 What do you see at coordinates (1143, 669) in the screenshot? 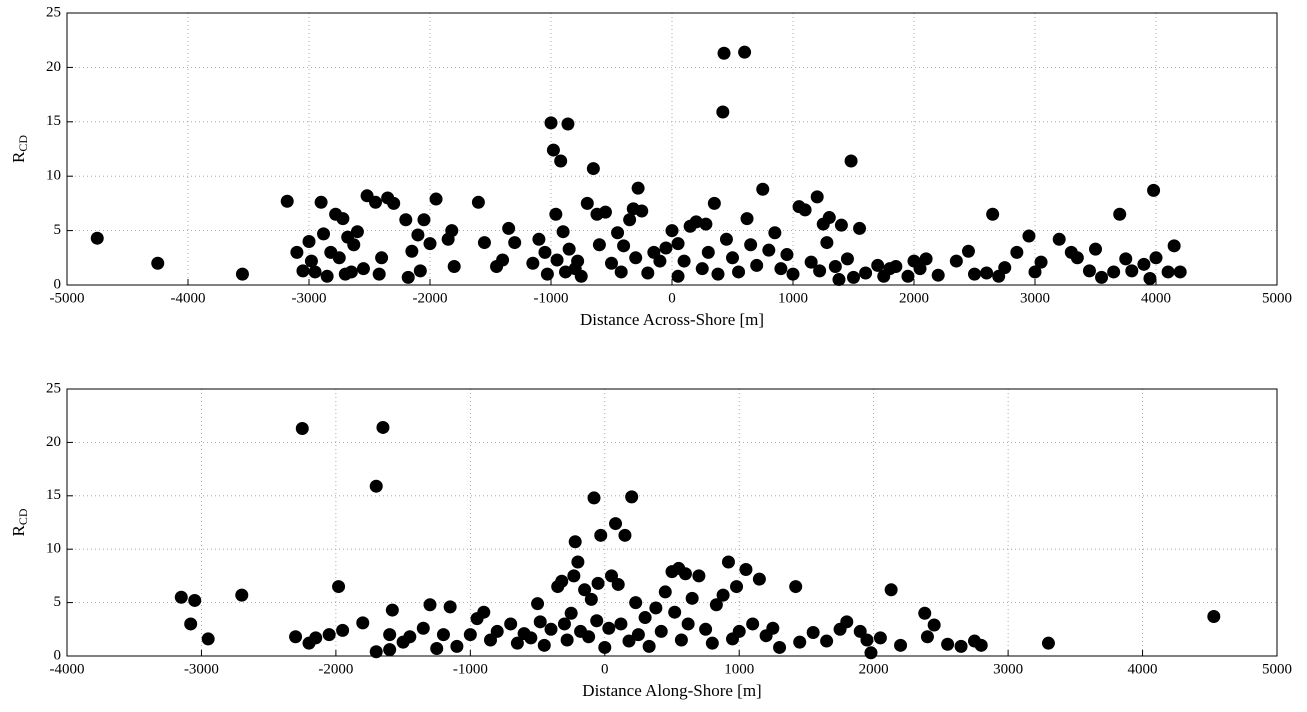
I see `x-tick-label: 4000` at bounding box center [1143, 669].